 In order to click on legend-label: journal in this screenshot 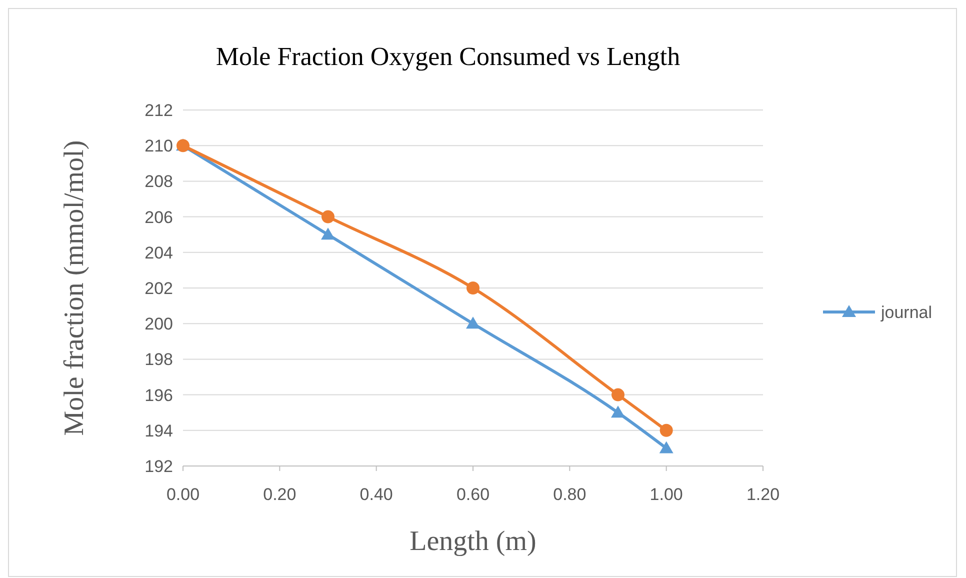, I will do `click(906, 312)`.